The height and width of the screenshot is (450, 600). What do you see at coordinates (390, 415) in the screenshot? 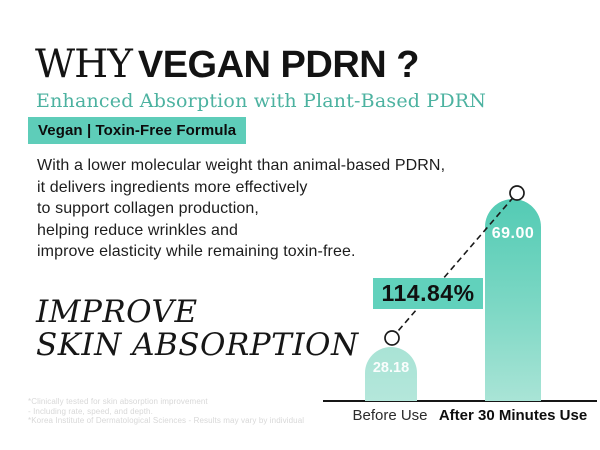
I see `x-axis-label-before-use: Before Use` at bounding box center [390, 415].